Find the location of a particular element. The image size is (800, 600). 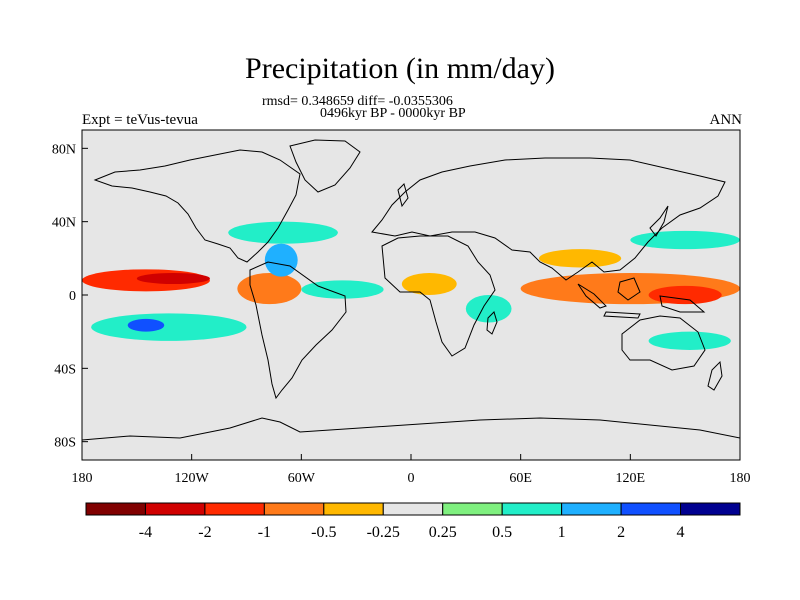

coastline-new-zealand is located at coordinates (715, 375).